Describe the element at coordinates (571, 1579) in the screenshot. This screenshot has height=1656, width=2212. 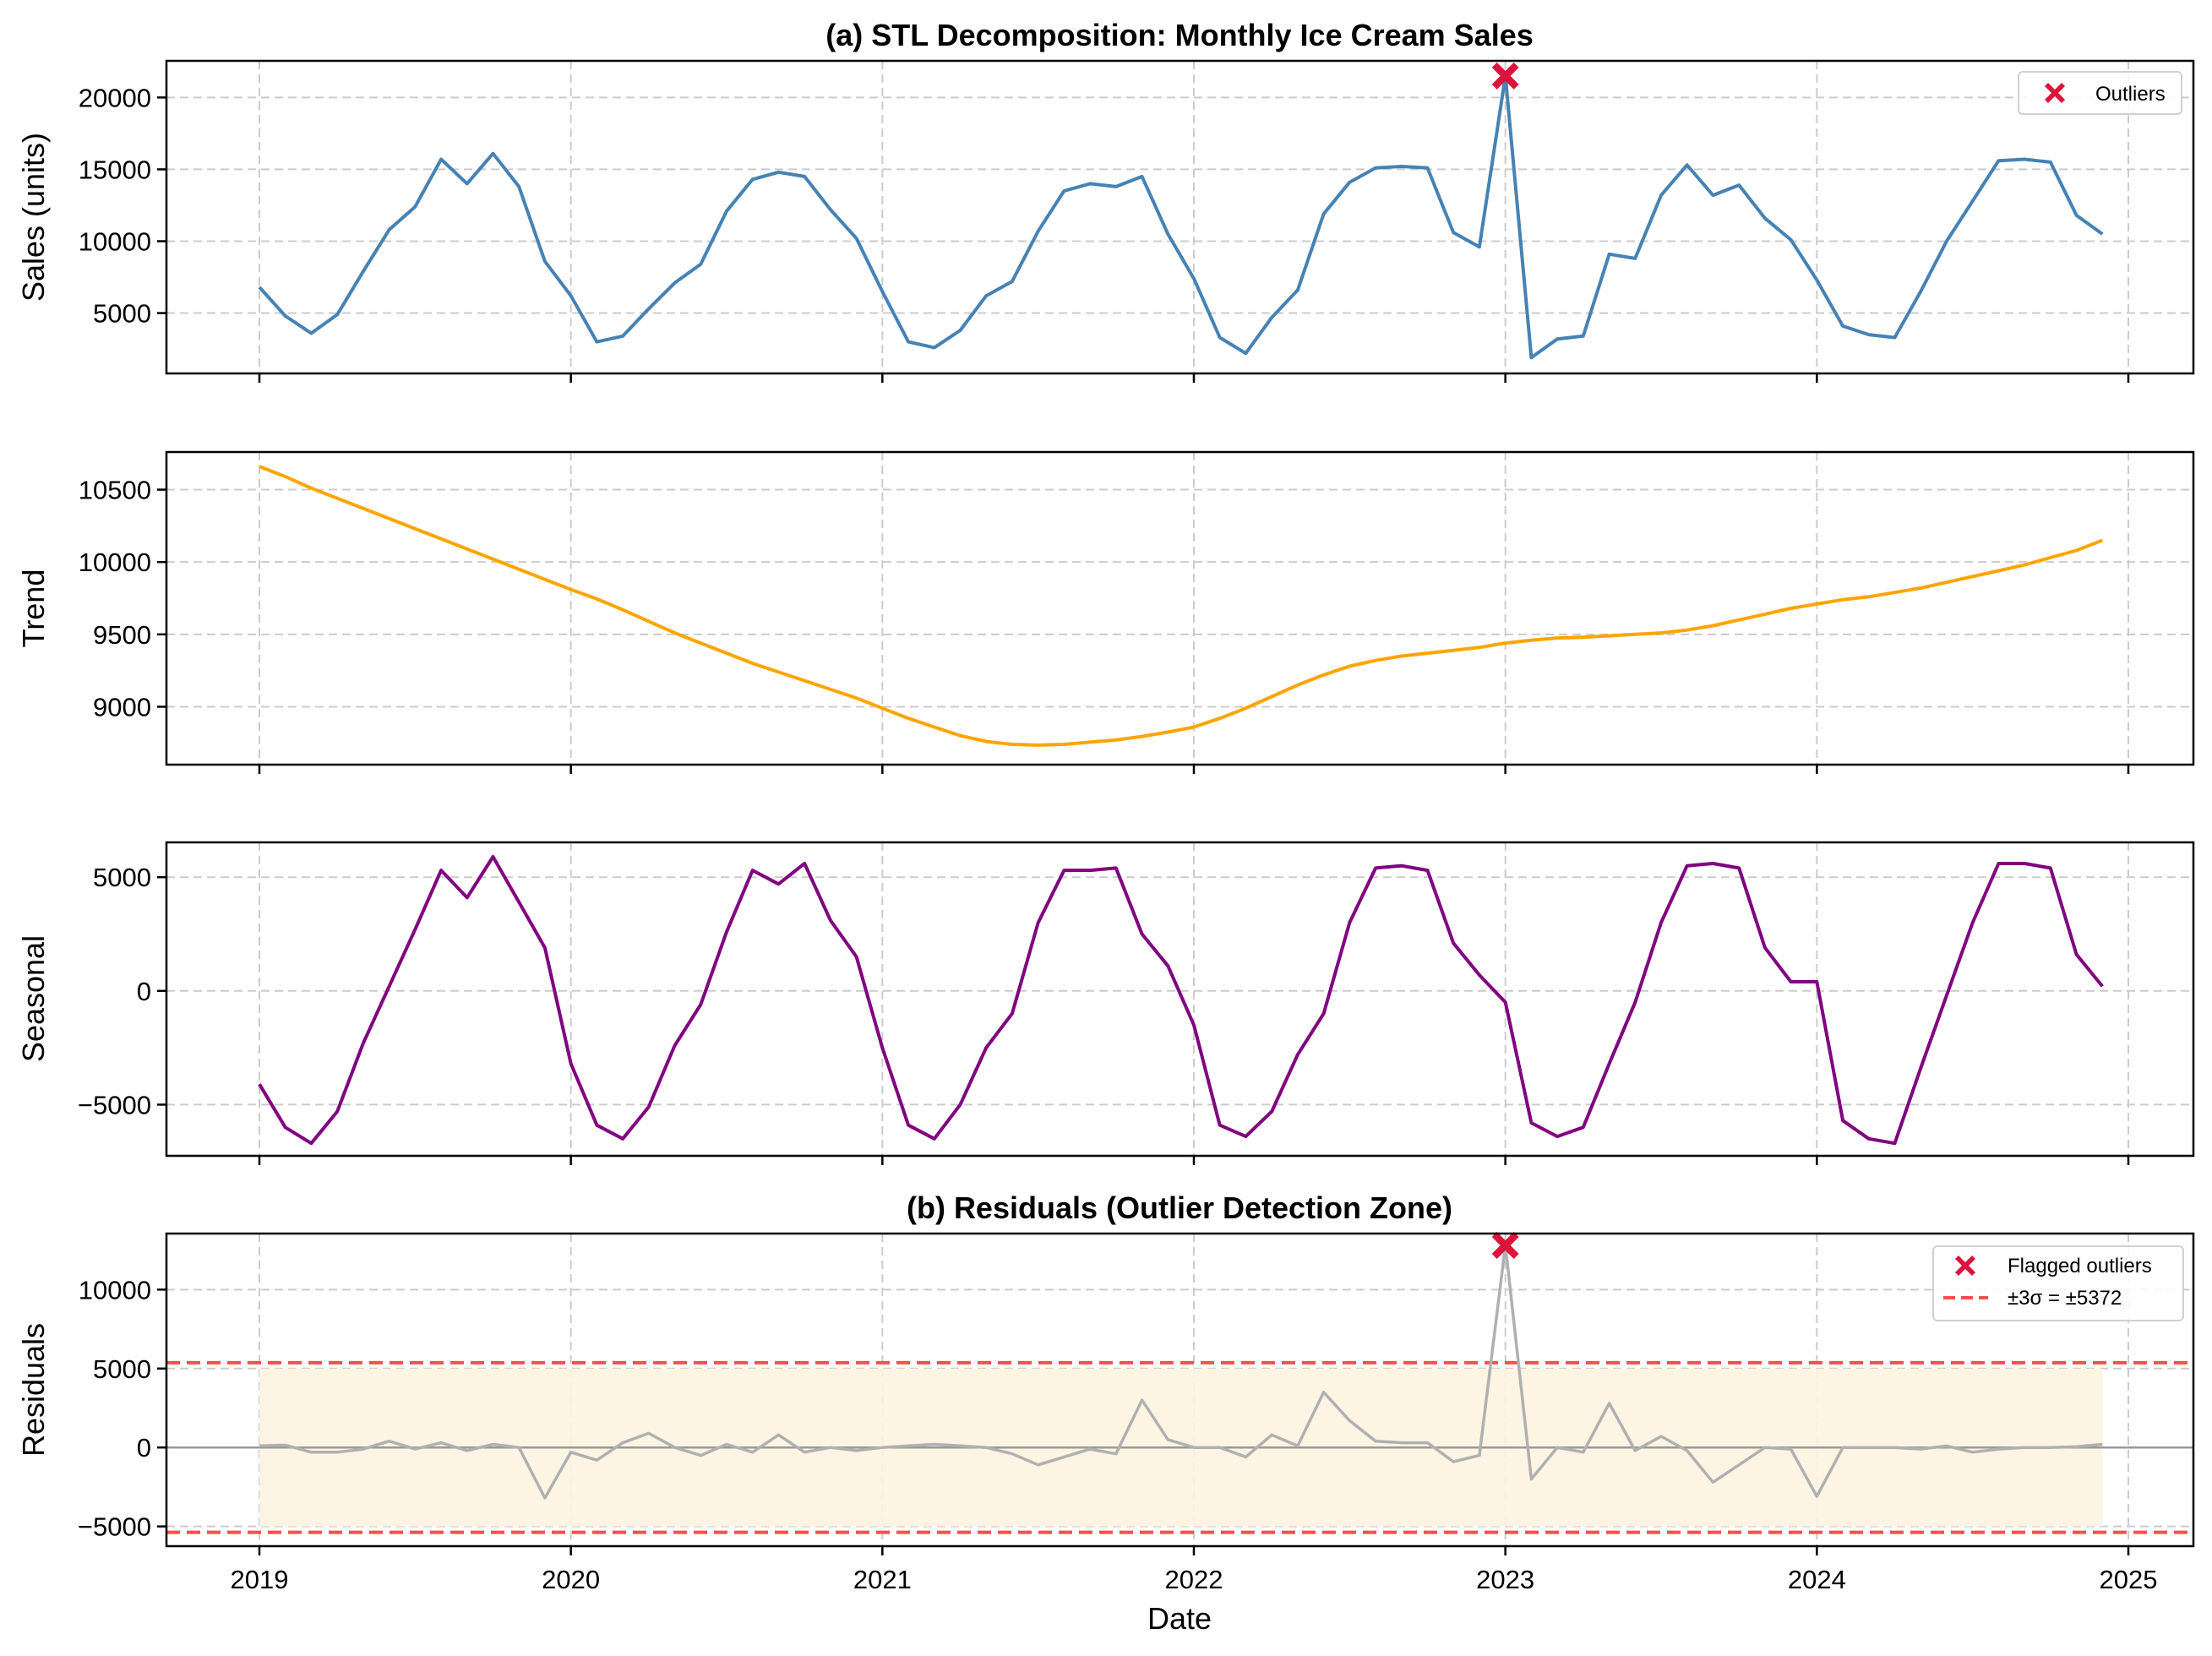
I see `x-tick-label: 2020` at that location.